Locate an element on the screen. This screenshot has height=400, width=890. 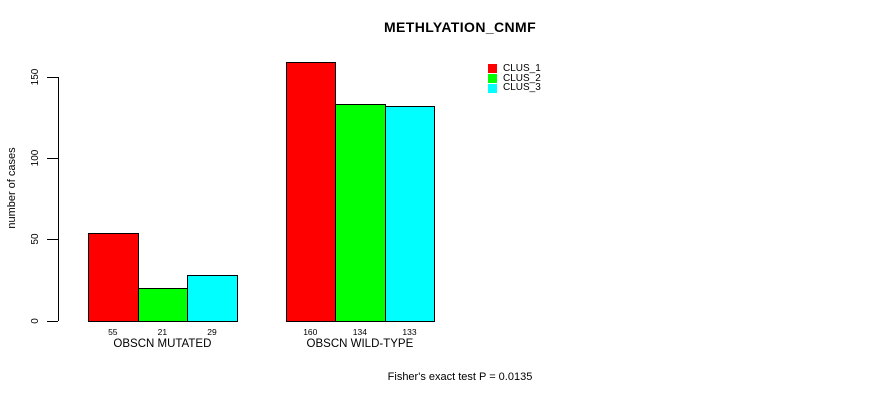
legend: CLUS_1 CLUS_2 CLUS_3 is located at coordinates (514, 77).